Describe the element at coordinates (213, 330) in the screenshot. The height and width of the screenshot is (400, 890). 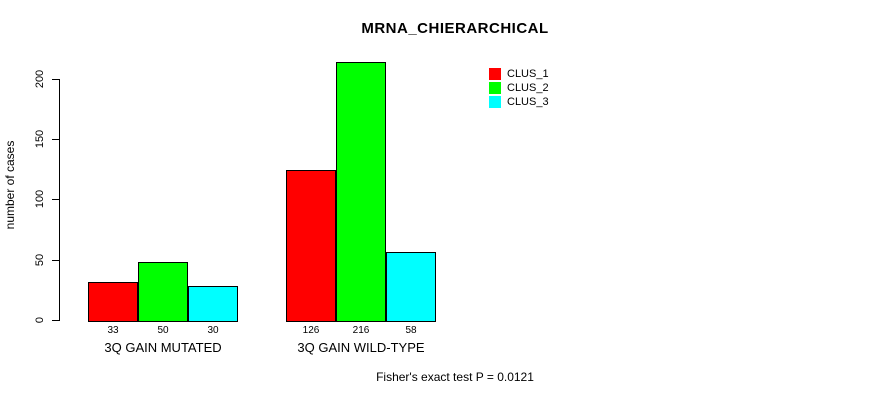
I see `bar-value-label: 30` at that location.